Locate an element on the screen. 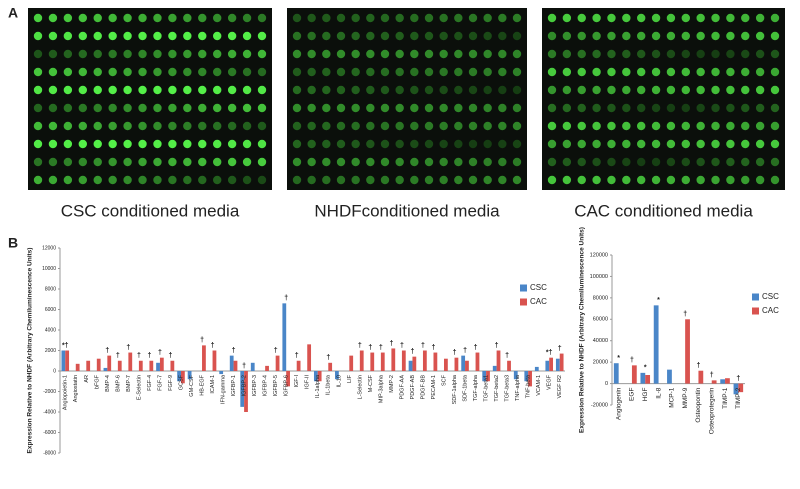  x-tick-label: IGFBP-2 is located at coordinates (245, 385).